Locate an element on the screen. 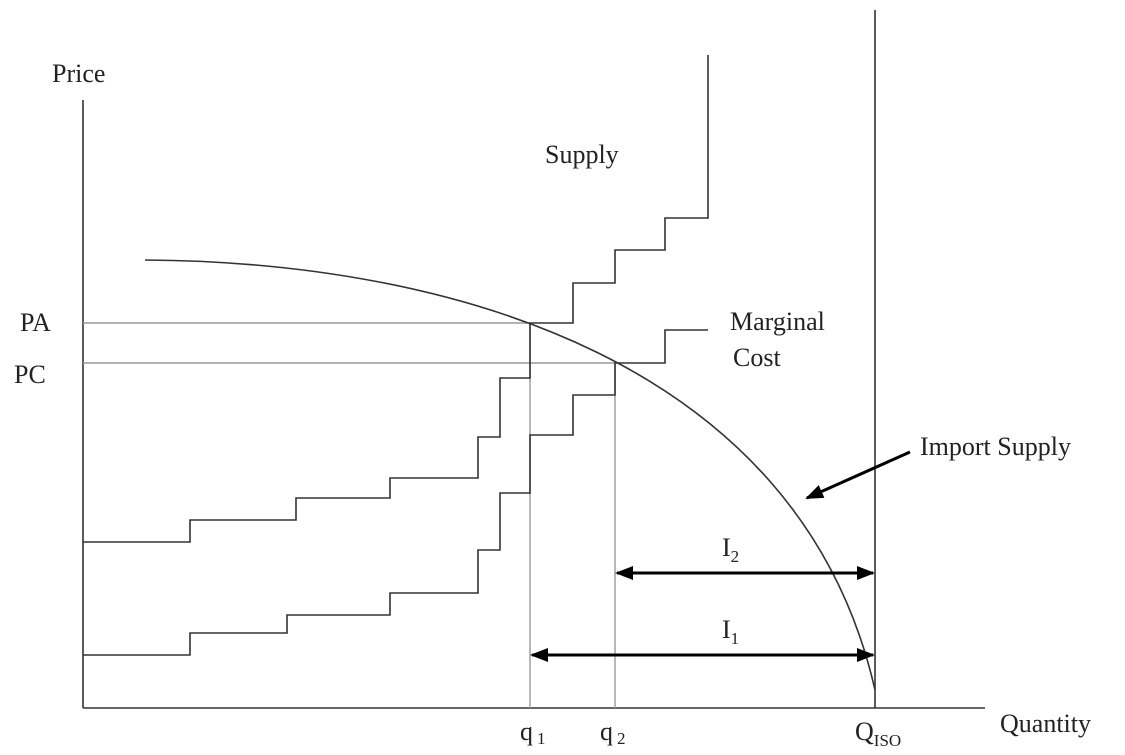 The image size is (1125, 755). import-label-sub: 2 is located at coordinates (735, 556).